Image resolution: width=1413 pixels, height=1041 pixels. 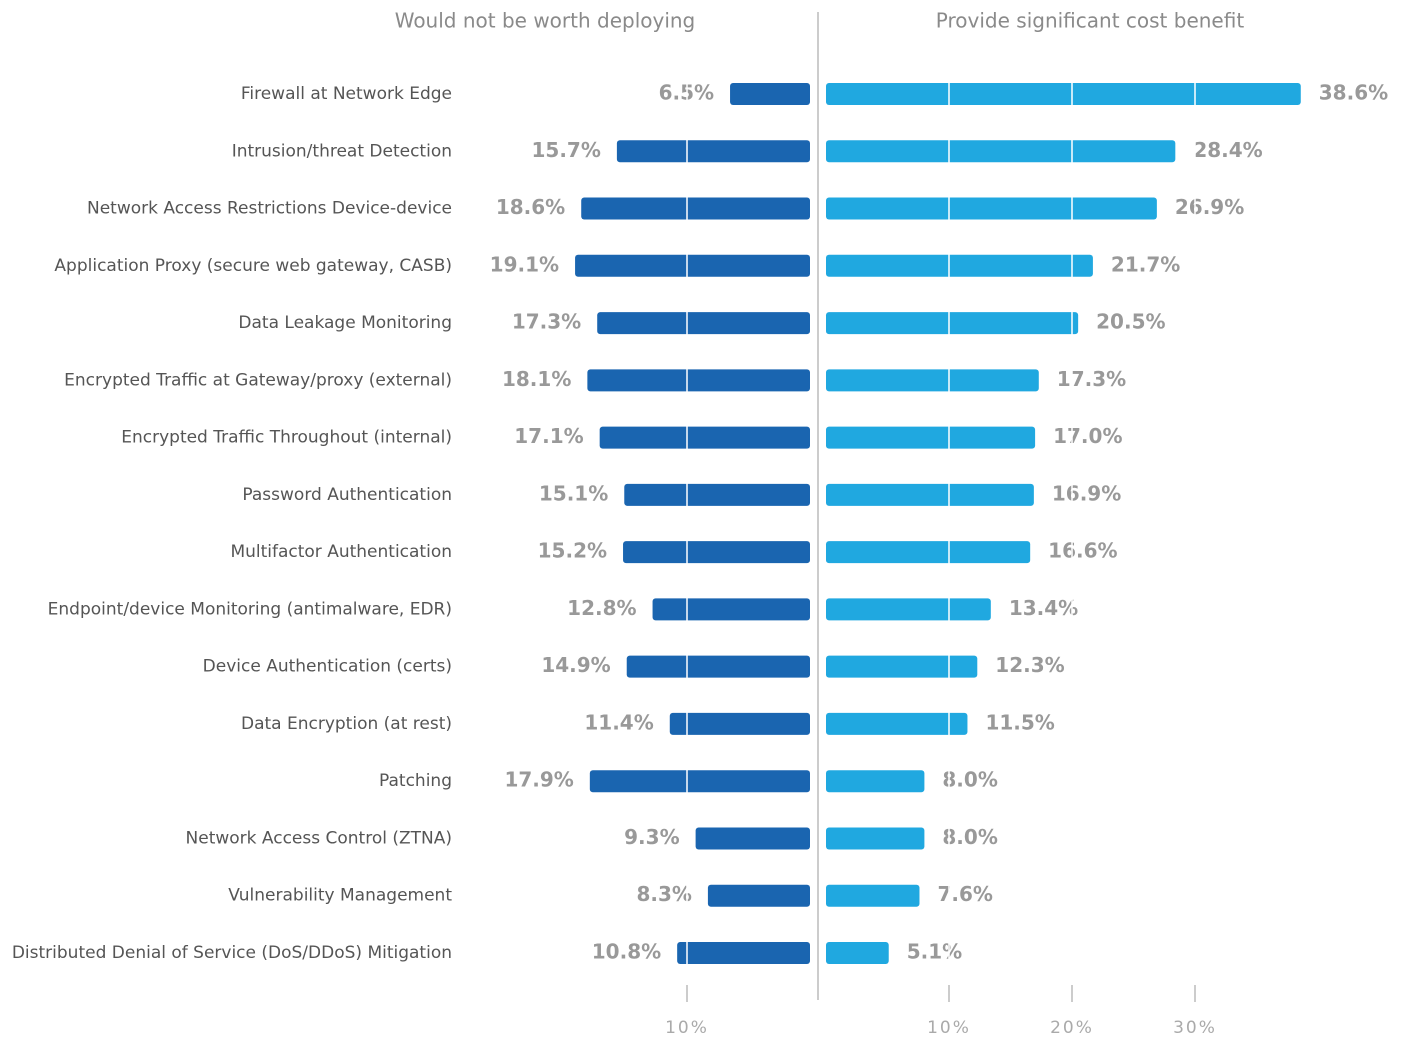 What do you see at coordinates (340, 896) in the screenshot?
I see `category-label: Vulnerability Management` at bounding box center [340, 896].